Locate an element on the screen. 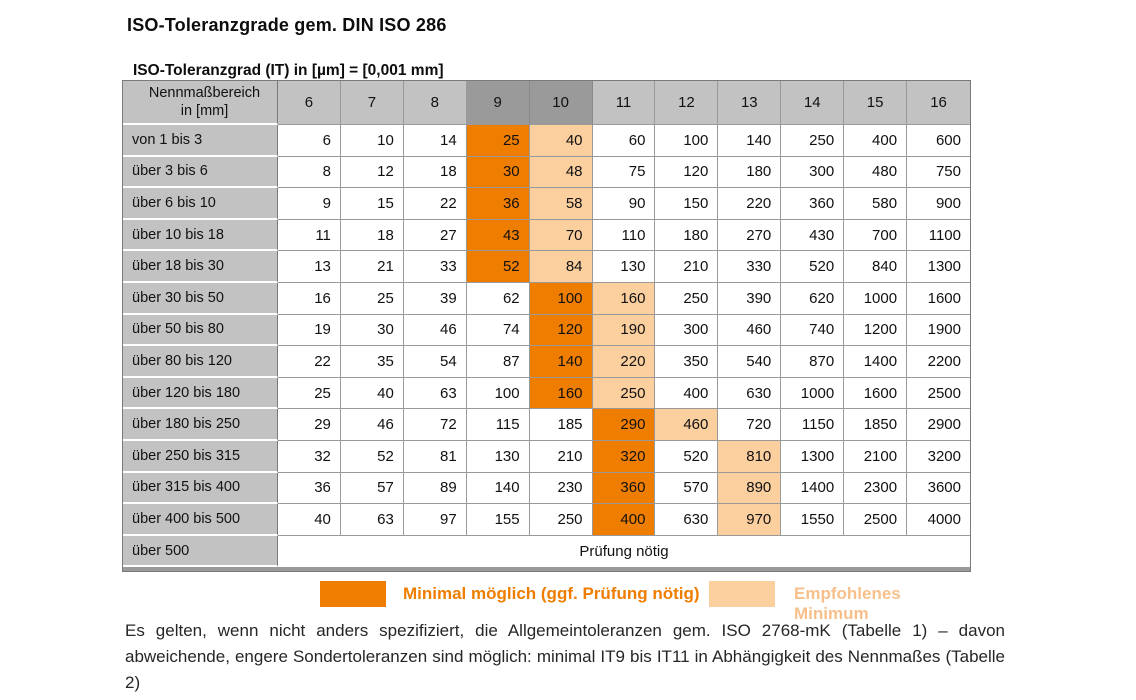 The width and height of the screenshot is (1136, 700). tolerance-cell: 160 is located at coordinates (561, 393).